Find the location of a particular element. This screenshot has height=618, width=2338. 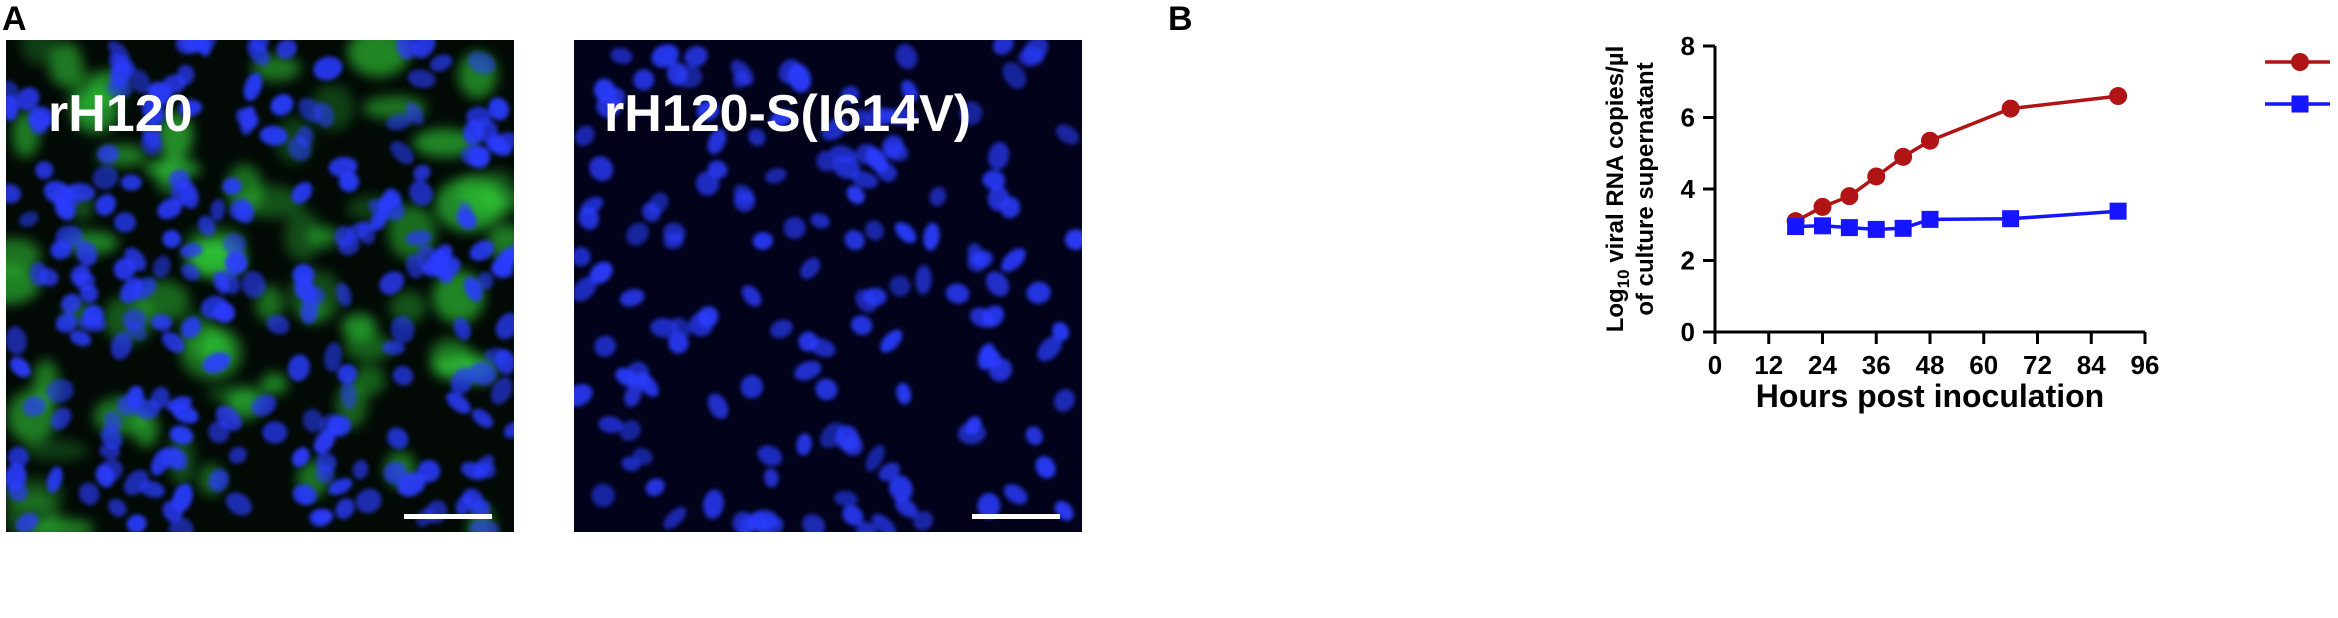

x-tick-label: 0 is located at coordinates (1715, 365).